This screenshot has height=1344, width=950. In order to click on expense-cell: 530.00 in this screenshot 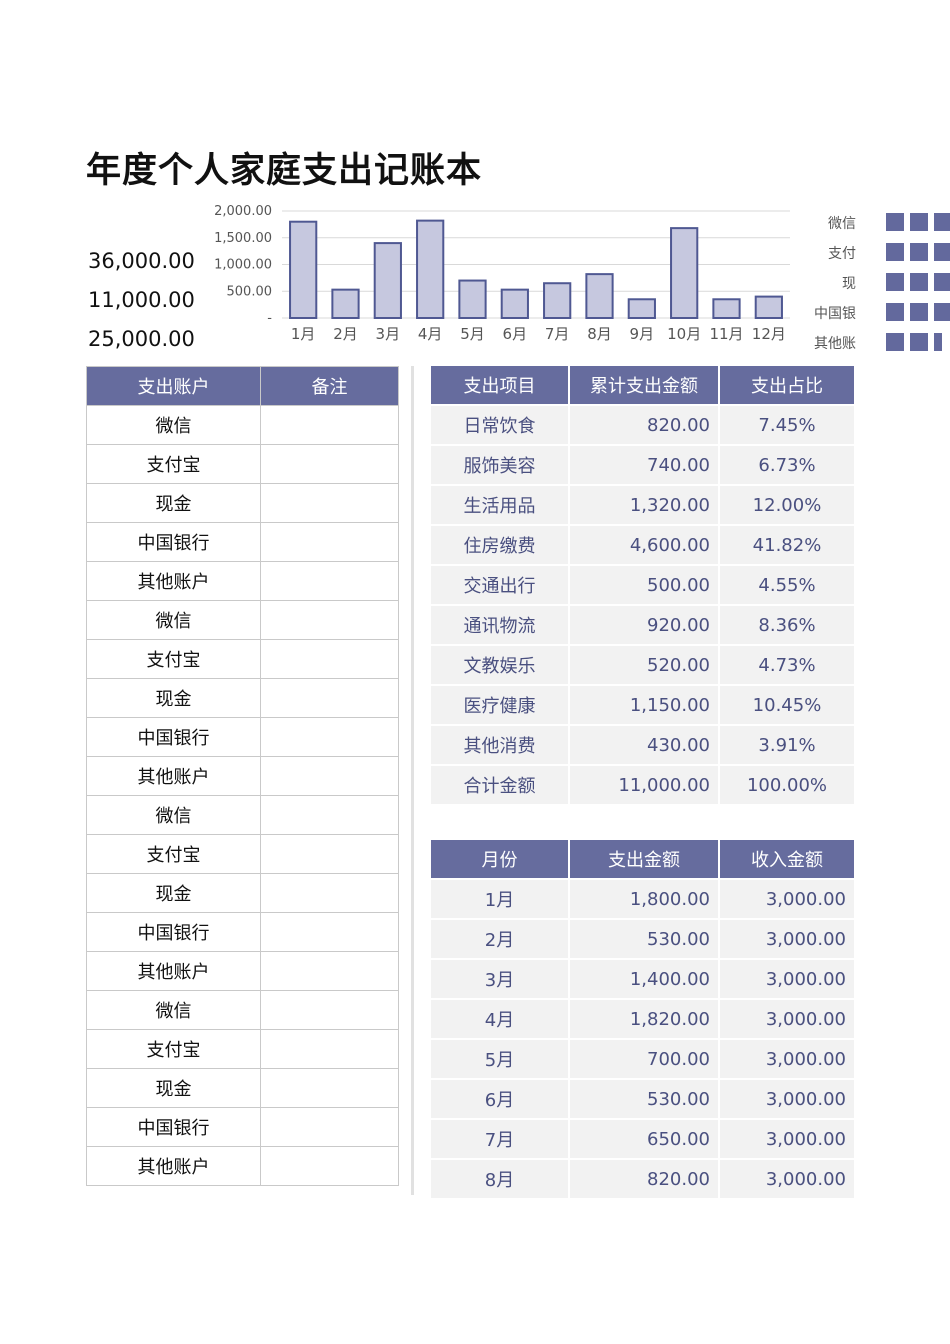, I will do `click(644, 939)`.